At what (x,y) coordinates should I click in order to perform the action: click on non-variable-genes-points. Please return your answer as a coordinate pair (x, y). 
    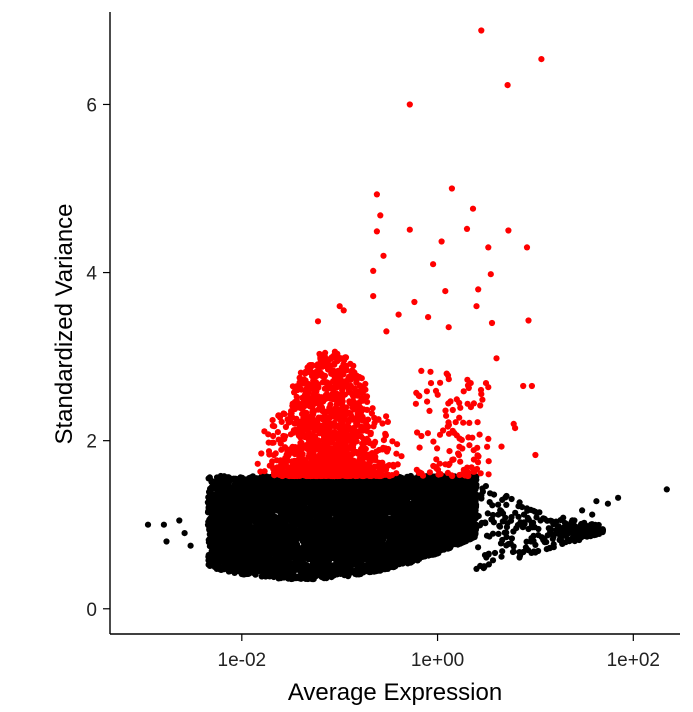
    Looking at the image, I should click on (405, 527).